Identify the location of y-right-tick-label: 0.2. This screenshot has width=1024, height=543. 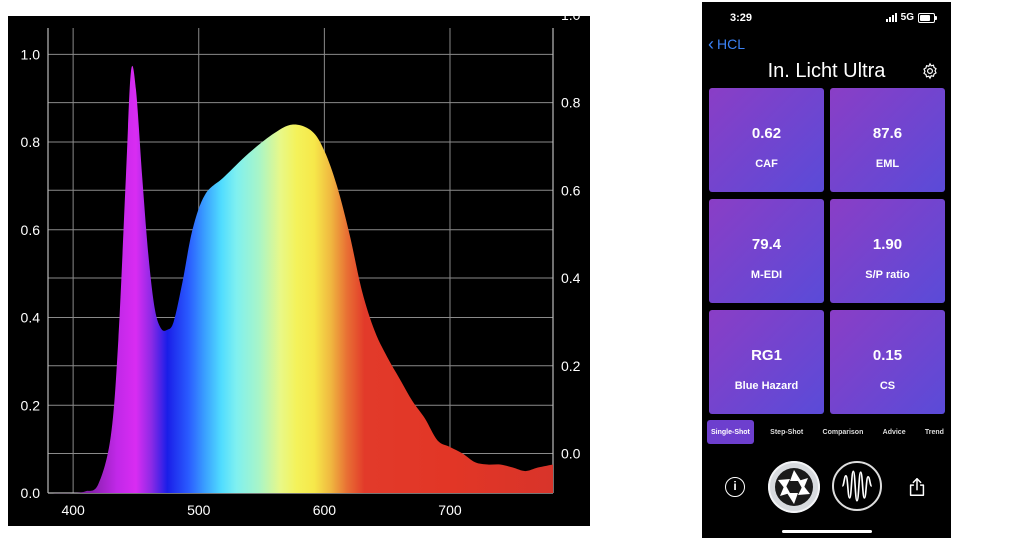
(571, 366).